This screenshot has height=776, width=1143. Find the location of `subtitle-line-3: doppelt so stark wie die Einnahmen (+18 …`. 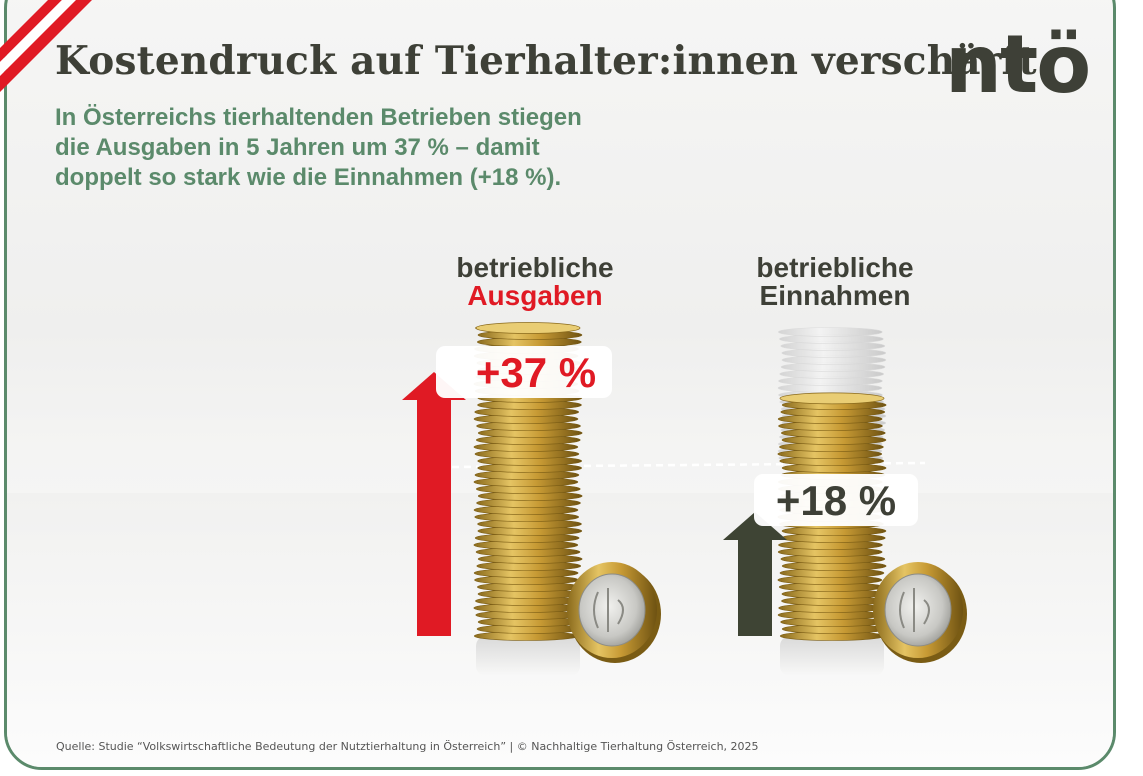

subtitle-line-3: doppelt so stark wie die Einnahmen (+18 … is located at coordinates (308, 177).